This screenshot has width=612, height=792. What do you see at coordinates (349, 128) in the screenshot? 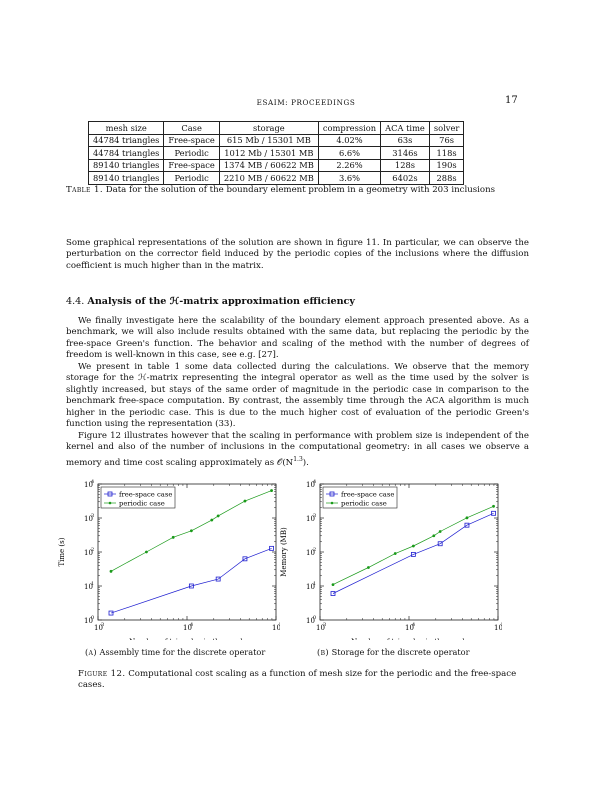
I see `column-header: compression` at bounding box center [349, 128].